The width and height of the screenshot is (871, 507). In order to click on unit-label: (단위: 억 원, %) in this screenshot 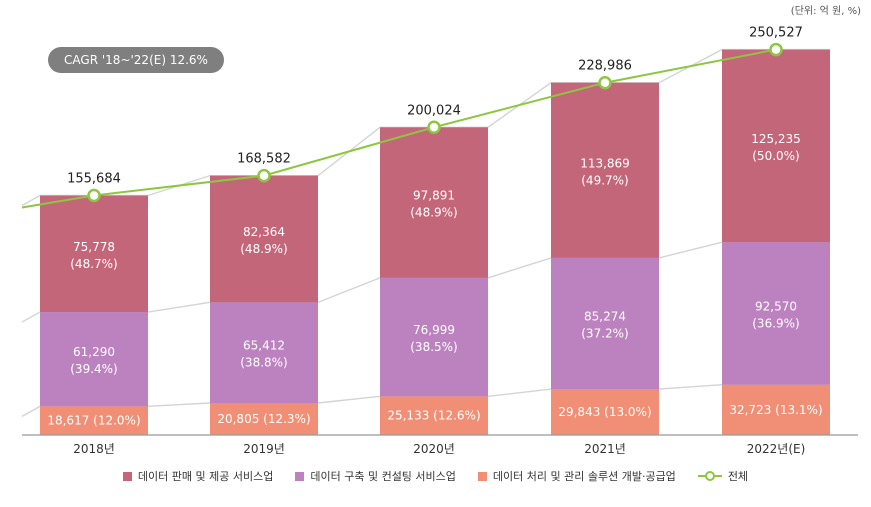, I will do `click(825, 11)`.